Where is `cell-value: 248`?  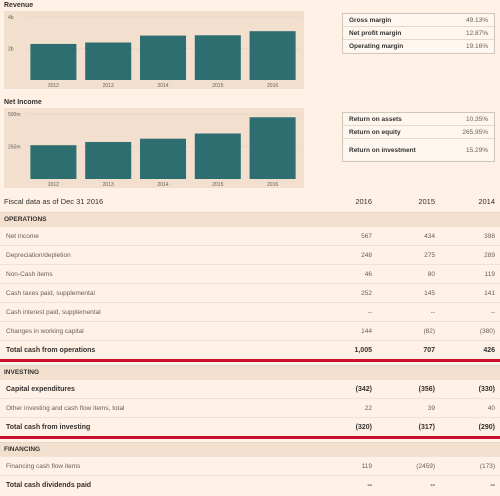
cell-value: 248 is located at coordinates (366, 255).